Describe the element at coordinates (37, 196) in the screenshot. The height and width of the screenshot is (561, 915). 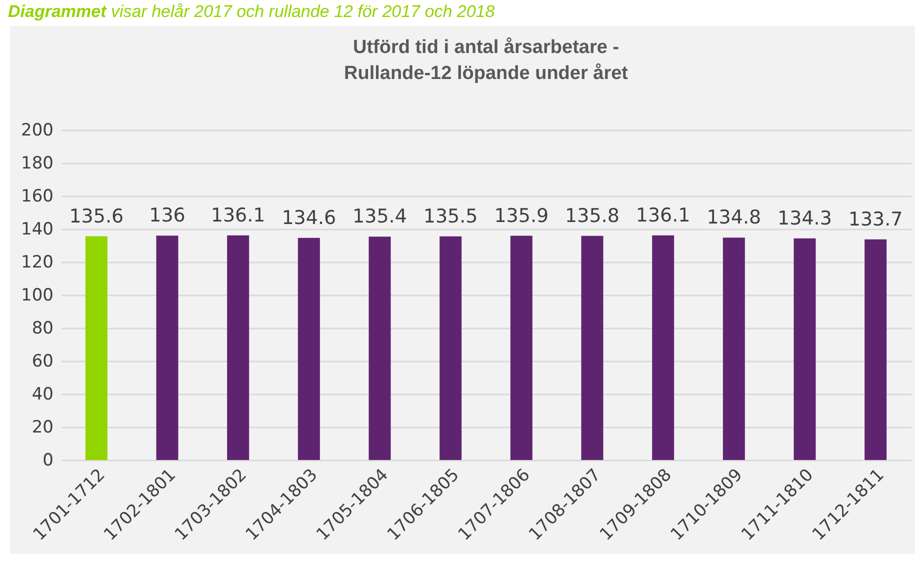
I see `y-tick-label: 160` at that location.